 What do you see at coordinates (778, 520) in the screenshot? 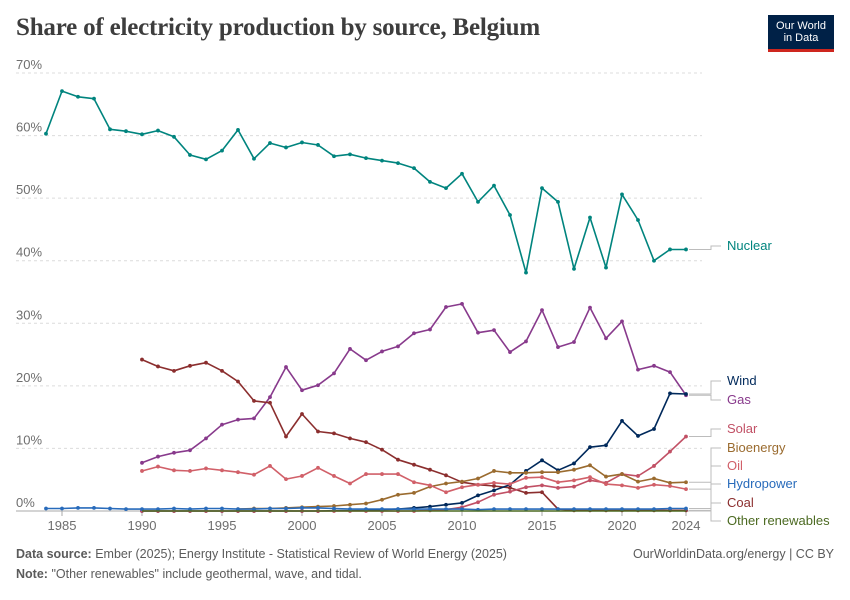
I see `series-label-other-renewables: Other renewables` at bounding box center [778, 520].